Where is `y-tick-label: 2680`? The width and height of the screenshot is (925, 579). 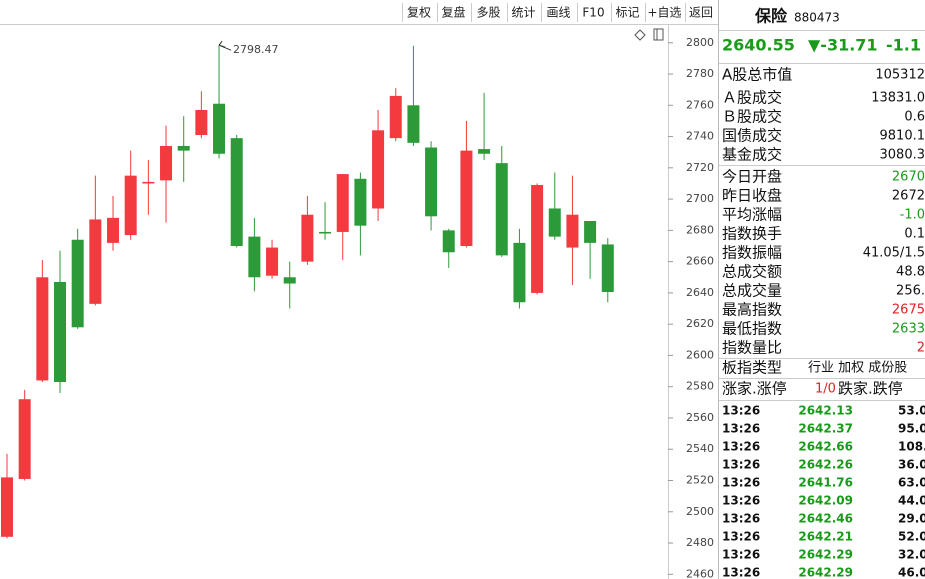 y-tick-label: 2680 is located at coordinates (700, 229).